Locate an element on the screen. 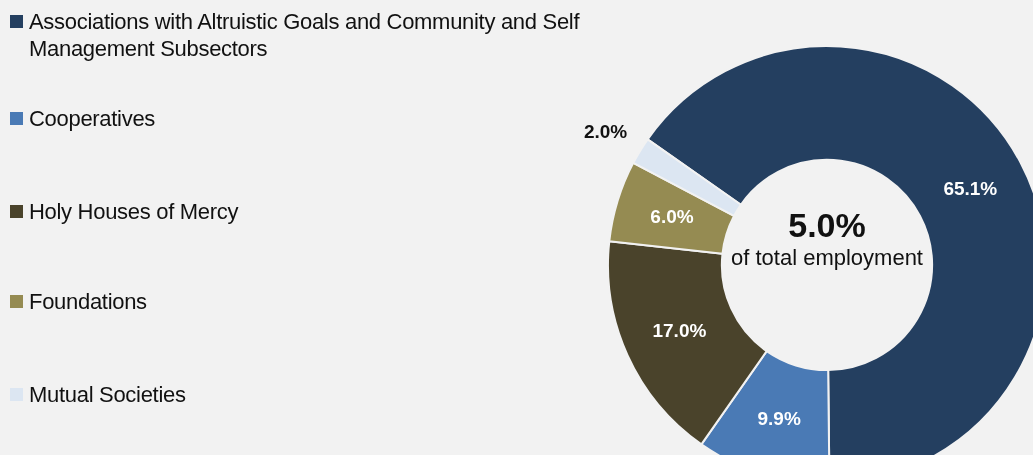 This screenshot has height=455, width=1033. data-label: 9.9% is located at coordinates (779, 419).